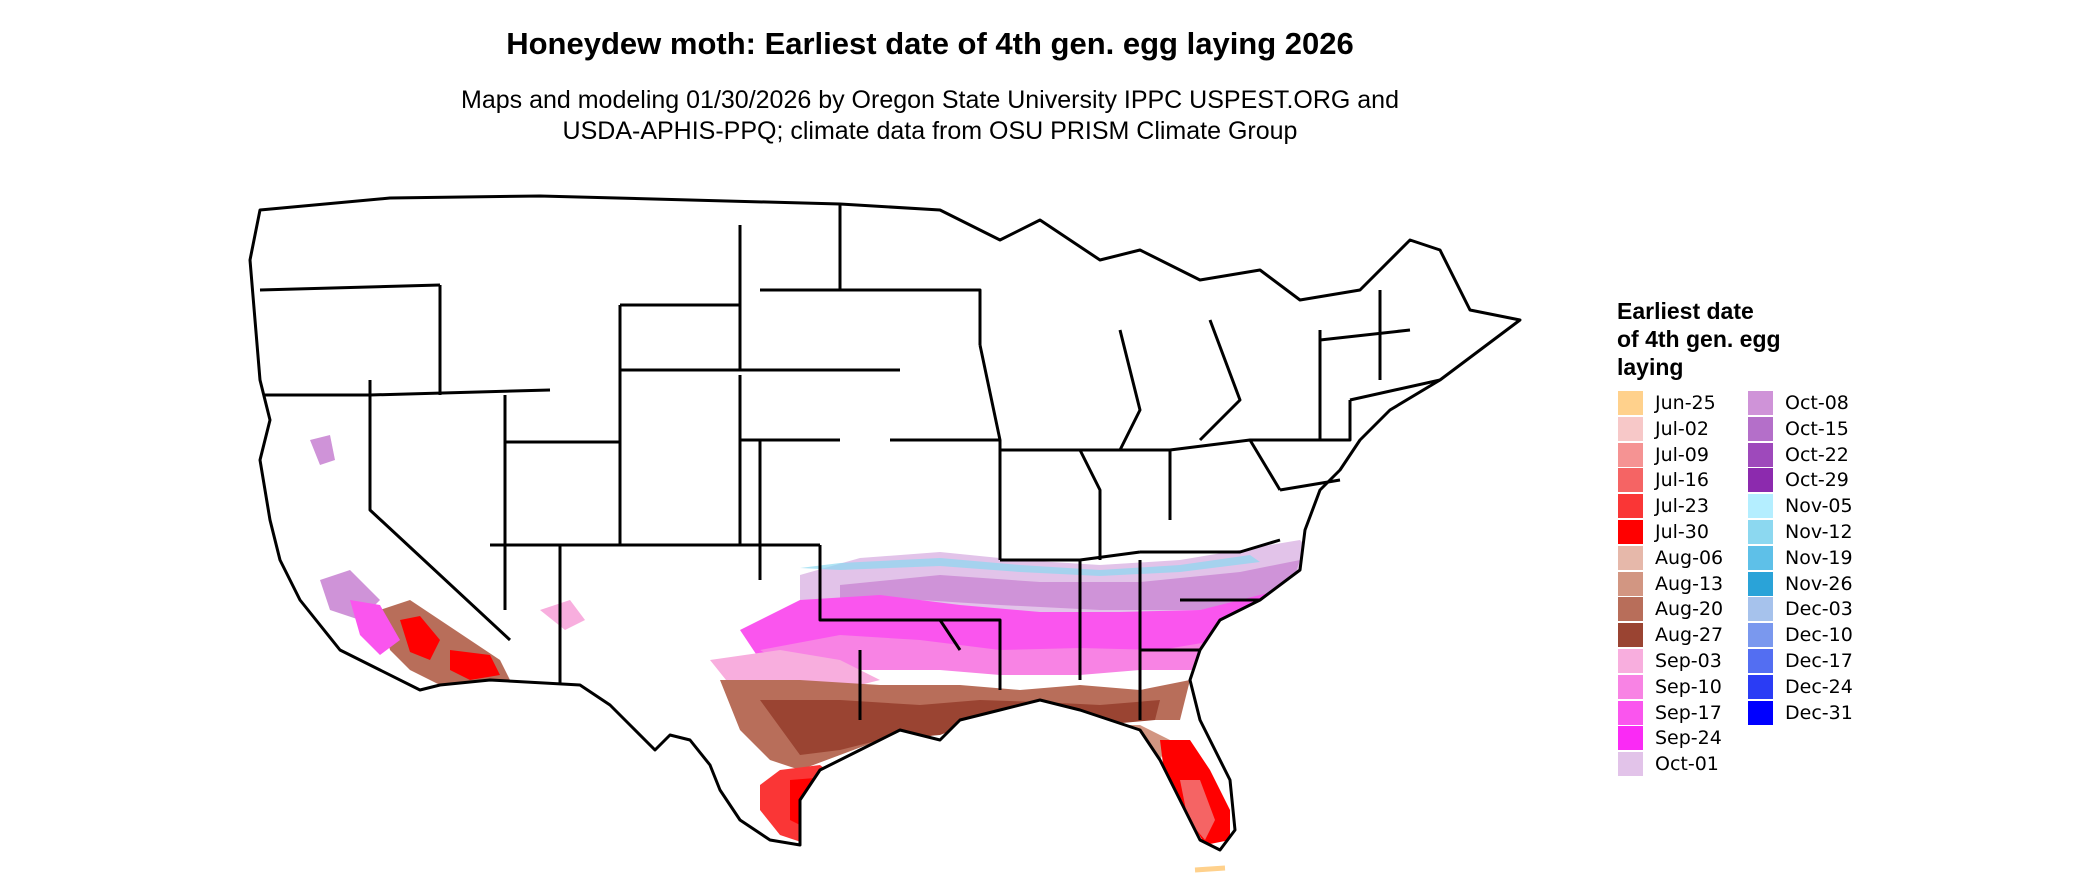 The width and height of the screenshot is (2100, 892). Describe the element at coordinates (1687, 764) in the screenshot. I see `legend-label: Oct-01` at that location.